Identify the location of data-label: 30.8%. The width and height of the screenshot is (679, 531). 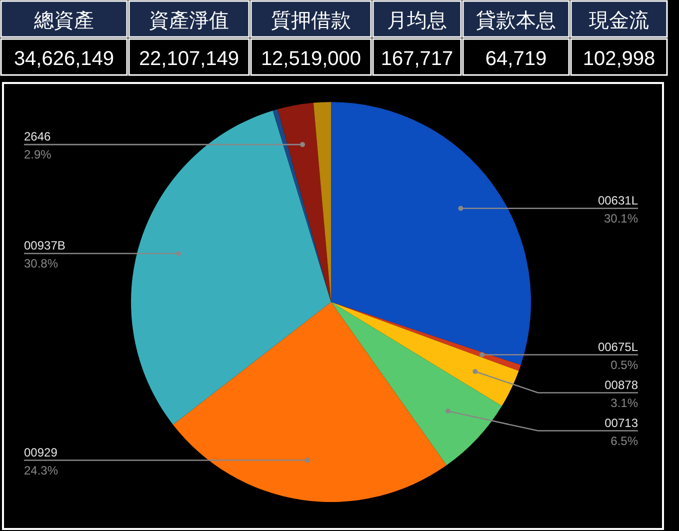
(41, 263).